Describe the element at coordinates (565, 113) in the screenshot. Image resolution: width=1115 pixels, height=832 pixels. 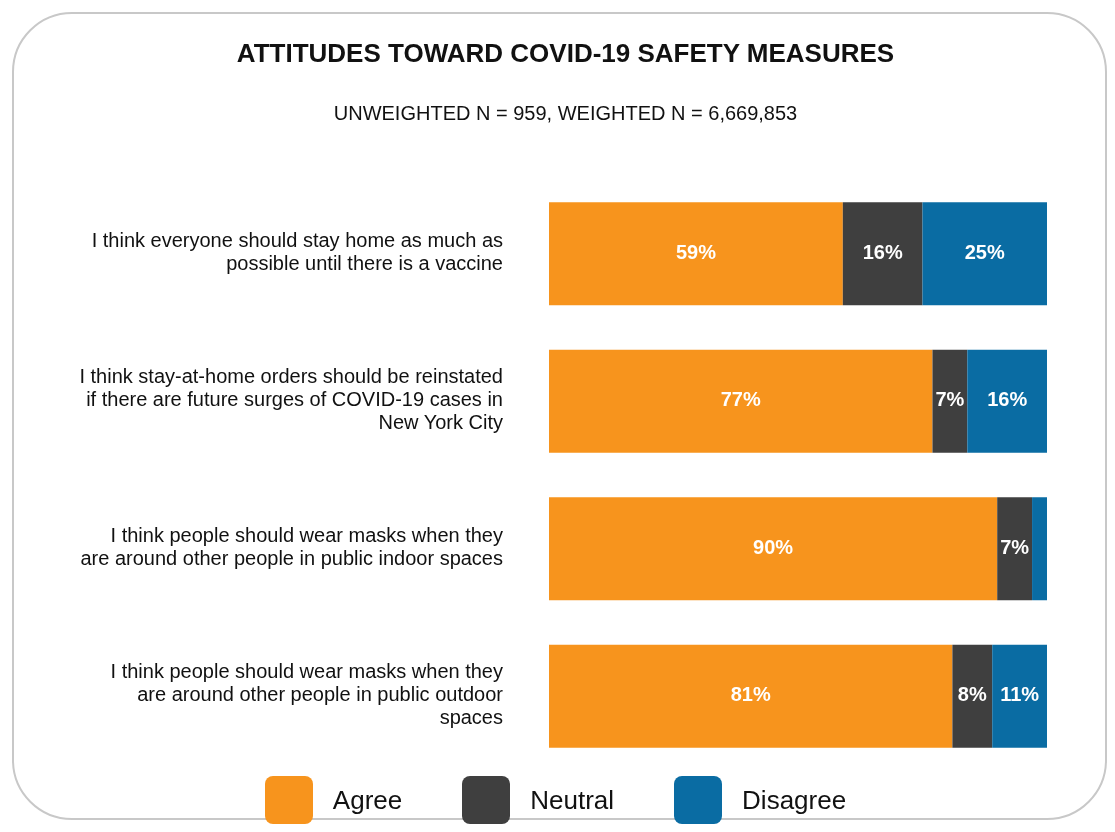
I see `chart-subtitle: UNWEIGHTED N = 959, WEIGHTED N = 6,669,853` at that location.